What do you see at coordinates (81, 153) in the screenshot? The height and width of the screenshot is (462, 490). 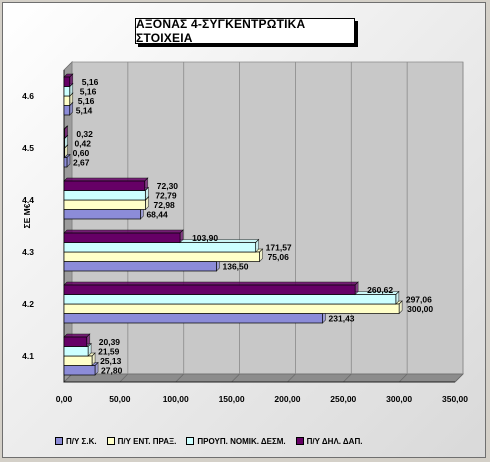 I see `data-label: 0,60` at bounding box center [81, 153].